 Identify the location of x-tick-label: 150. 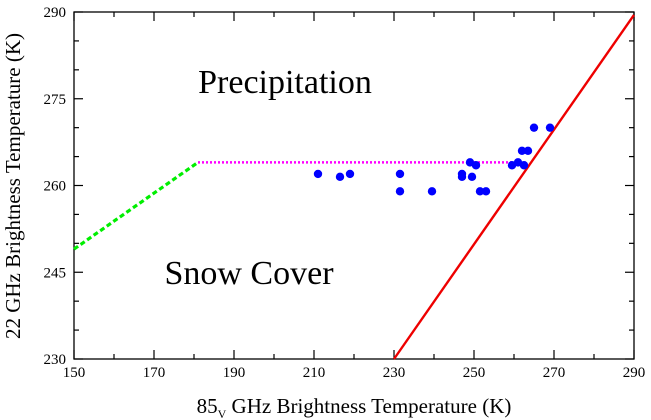
(74, 373).